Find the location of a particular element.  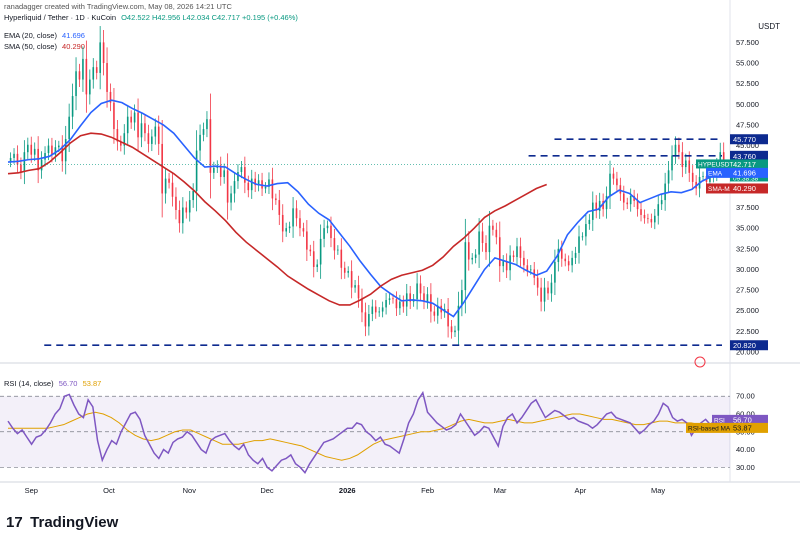

alert-icon is located at coordinates (700, 362).